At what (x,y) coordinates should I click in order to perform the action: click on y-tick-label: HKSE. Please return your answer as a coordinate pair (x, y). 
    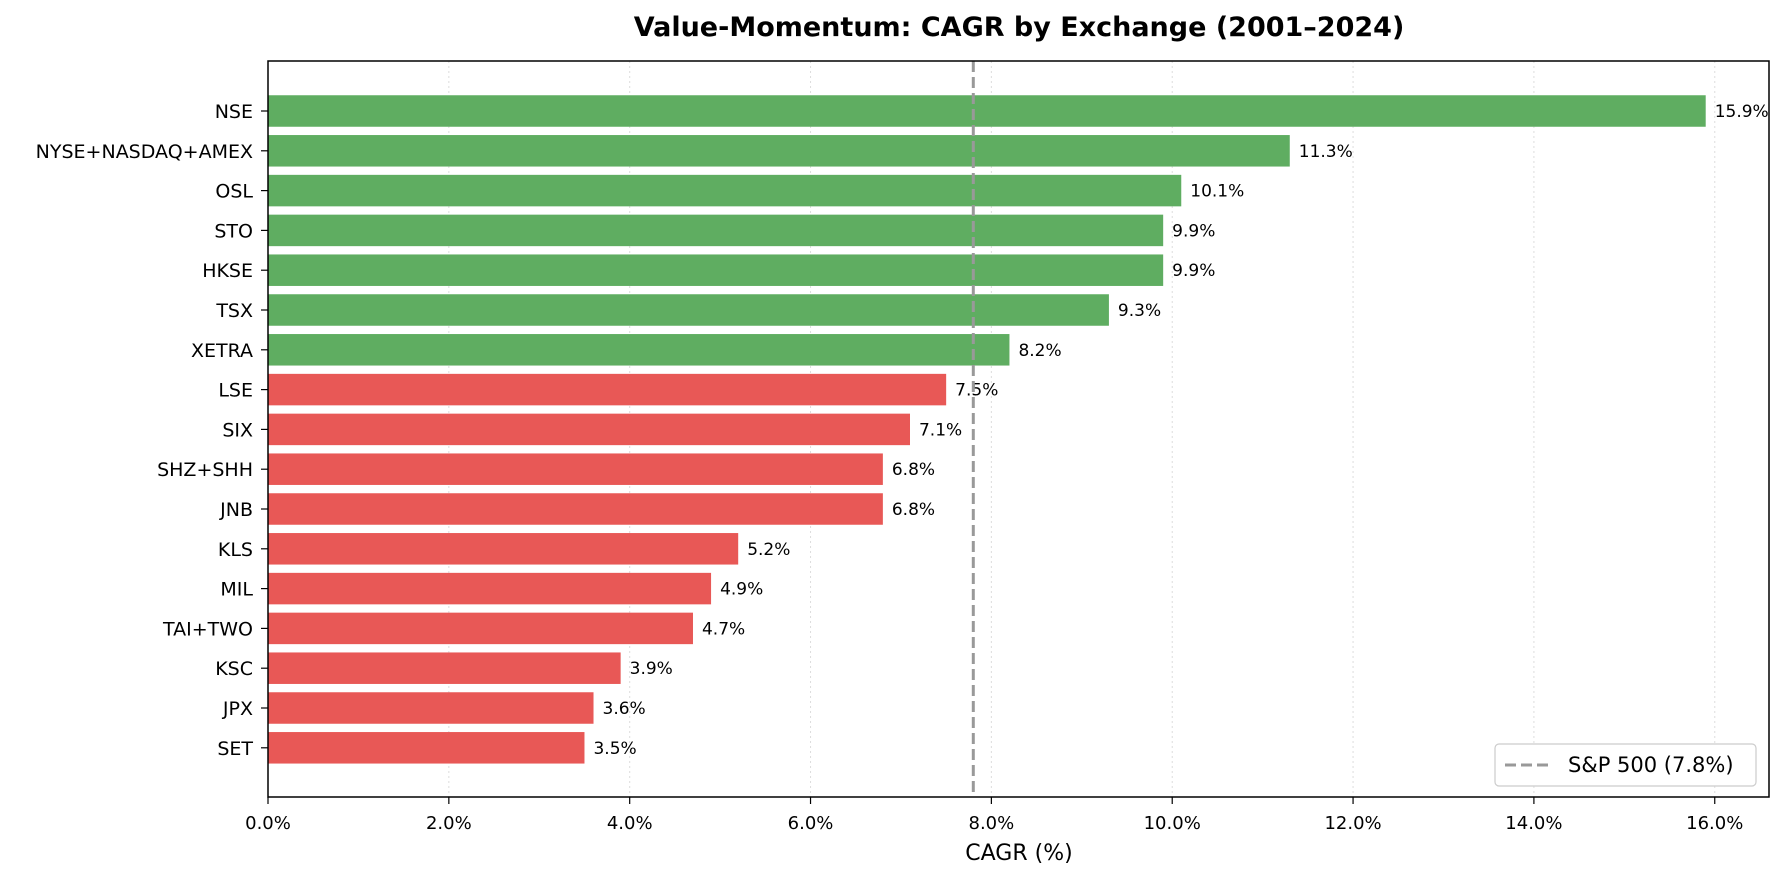
    Looking at the image, I should click on (227, 271).